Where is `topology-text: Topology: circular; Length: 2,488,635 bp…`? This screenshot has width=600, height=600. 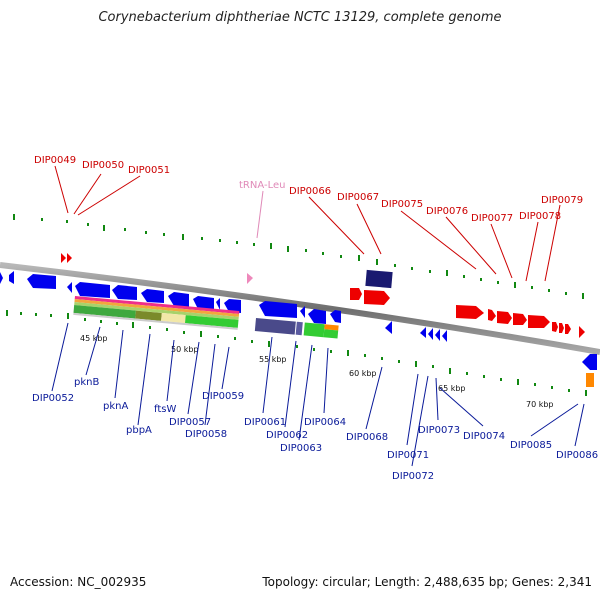 topology-text: Topology: circular; Length: 2,488,635 bp… is located at coordinates (427, 582).